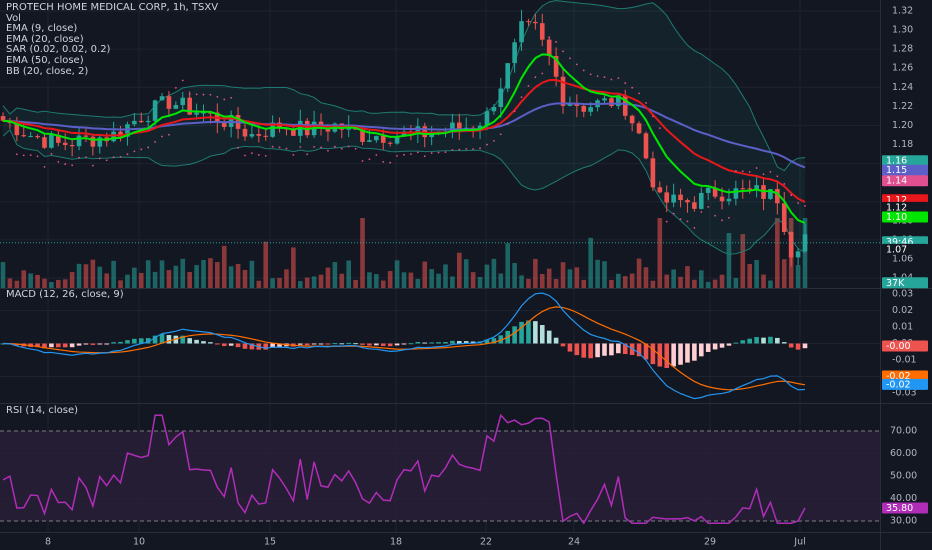  I want to click on legend-macd: MACD (12, 26, close, 9), so click(65, 294).